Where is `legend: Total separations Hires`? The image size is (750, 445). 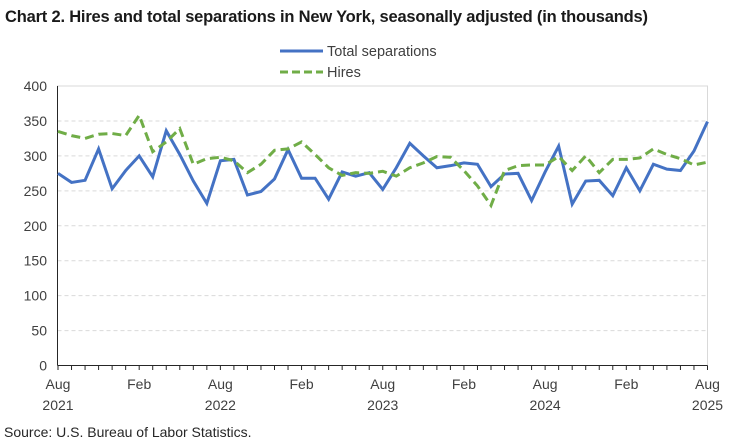 legend: Total separations Hires is located at coordinates (358, 62).